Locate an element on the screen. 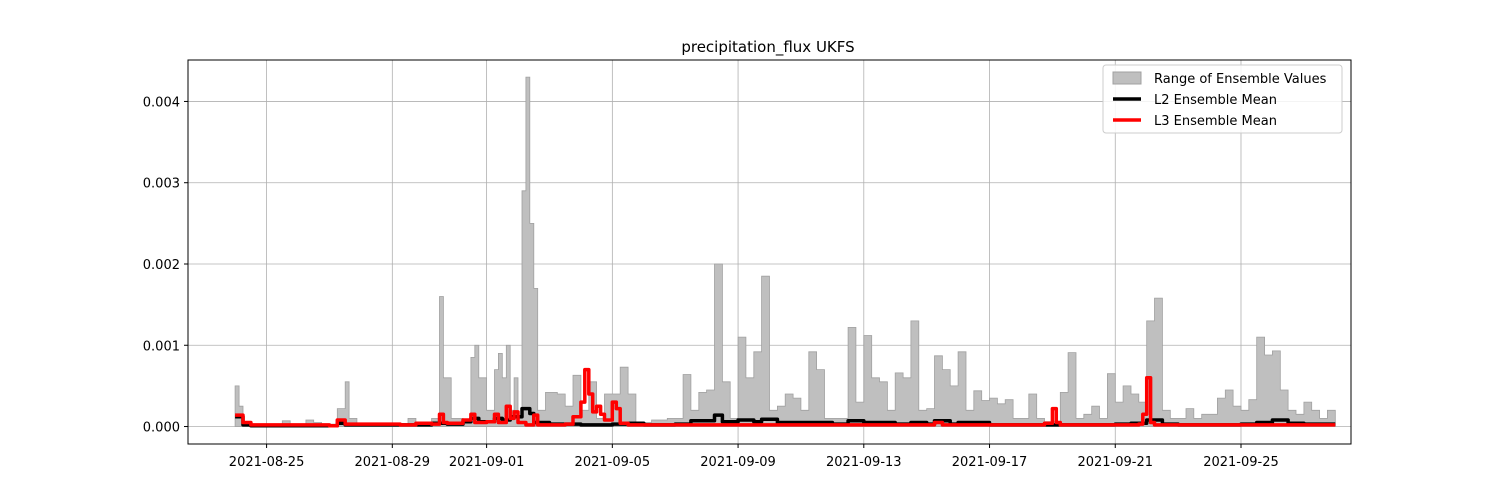  x-tick-label: 2021-09-13 is located at coordinates (864, 462).